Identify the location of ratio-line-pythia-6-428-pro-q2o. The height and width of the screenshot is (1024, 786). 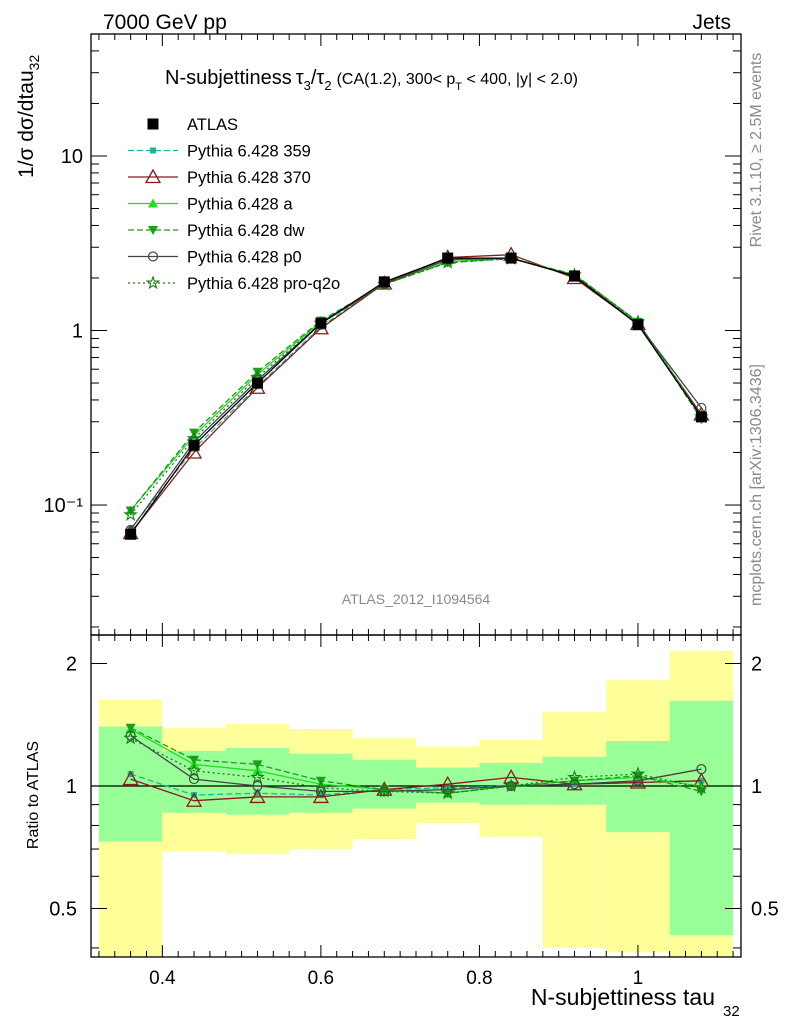
(416, 765).